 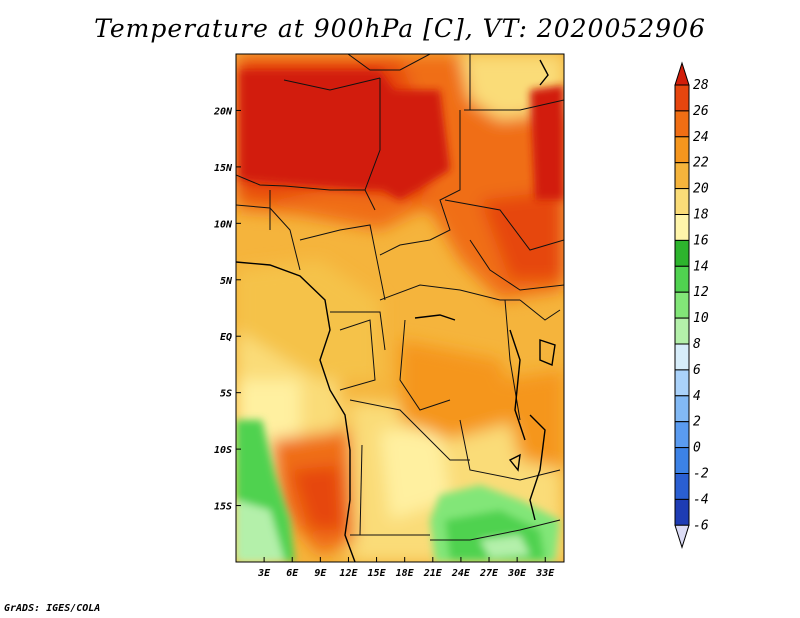 I want to click on colorbar-label: 20, so click(x=701, y=189).